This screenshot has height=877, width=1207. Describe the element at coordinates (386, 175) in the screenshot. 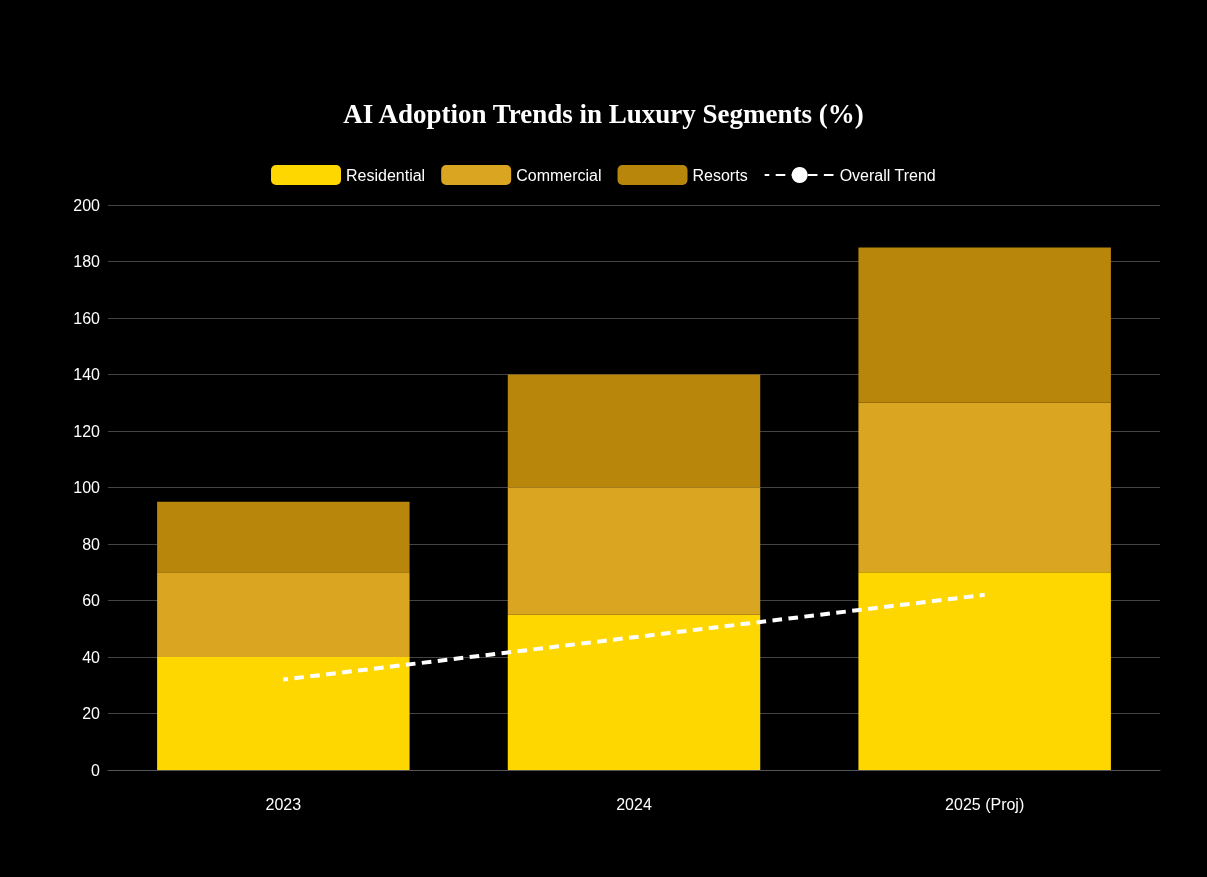

I see `legend-label: Residential` at that location.